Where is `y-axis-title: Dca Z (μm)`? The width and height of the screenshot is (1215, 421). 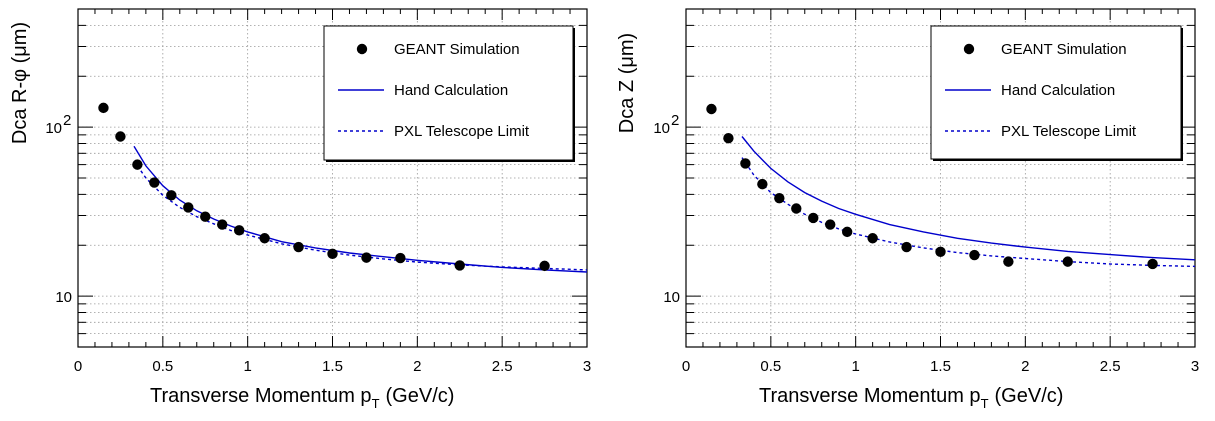 y-axis-title: Dca Z (μm) is located at coordinates (627, 83).